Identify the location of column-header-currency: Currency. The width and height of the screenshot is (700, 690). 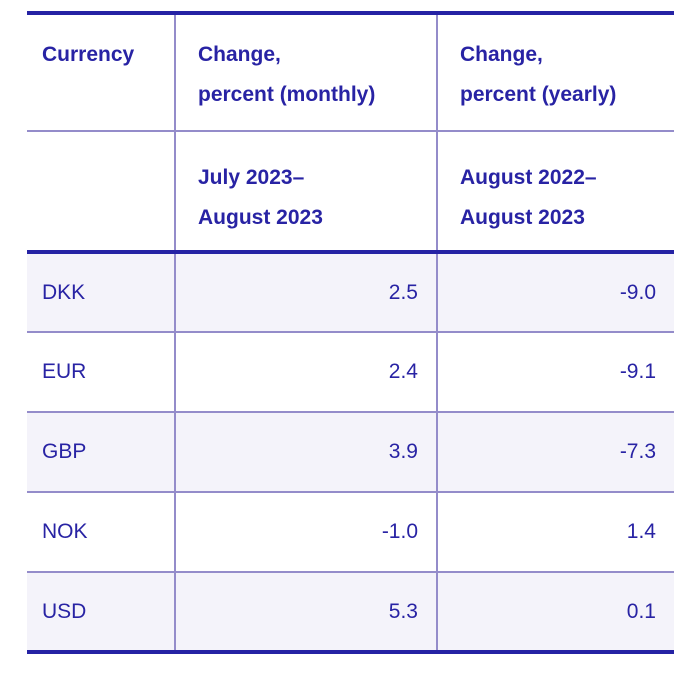
(101, 71).